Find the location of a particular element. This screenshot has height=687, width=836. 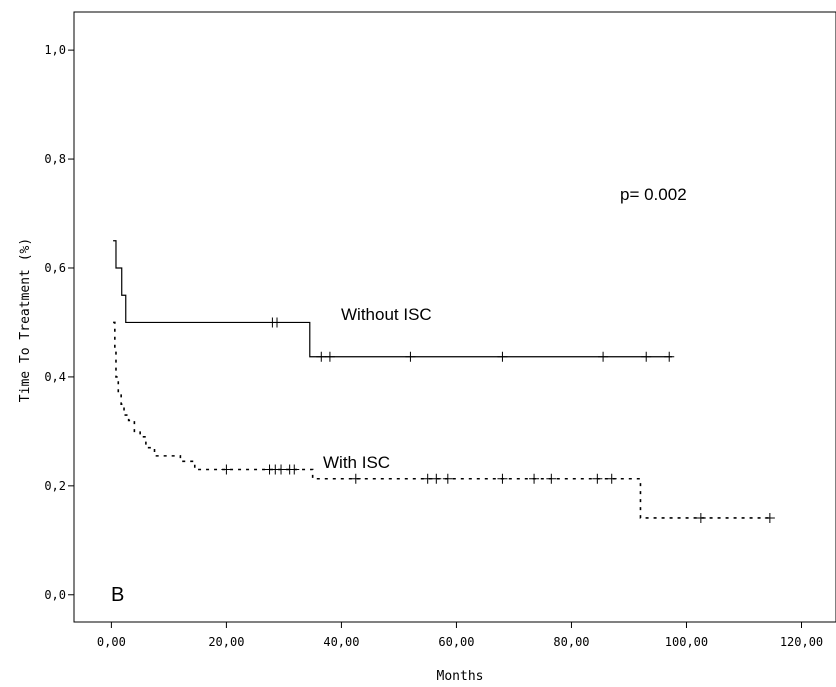

series-line-without-isc is located at coordinates (393, 299).